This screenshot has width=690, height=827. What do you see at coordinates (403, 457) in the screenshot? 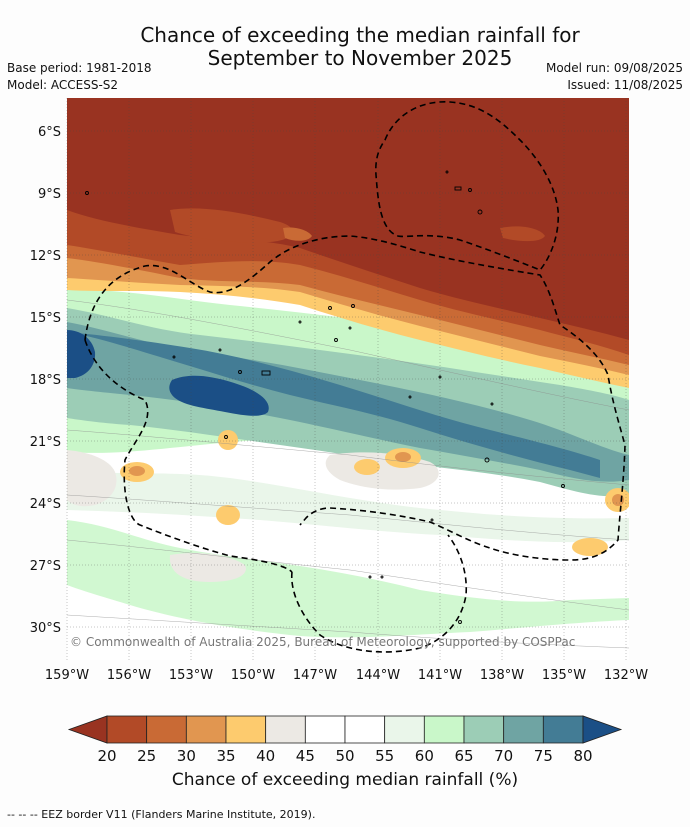
I see `band-25-30-a` at bounding box center [403, 457].